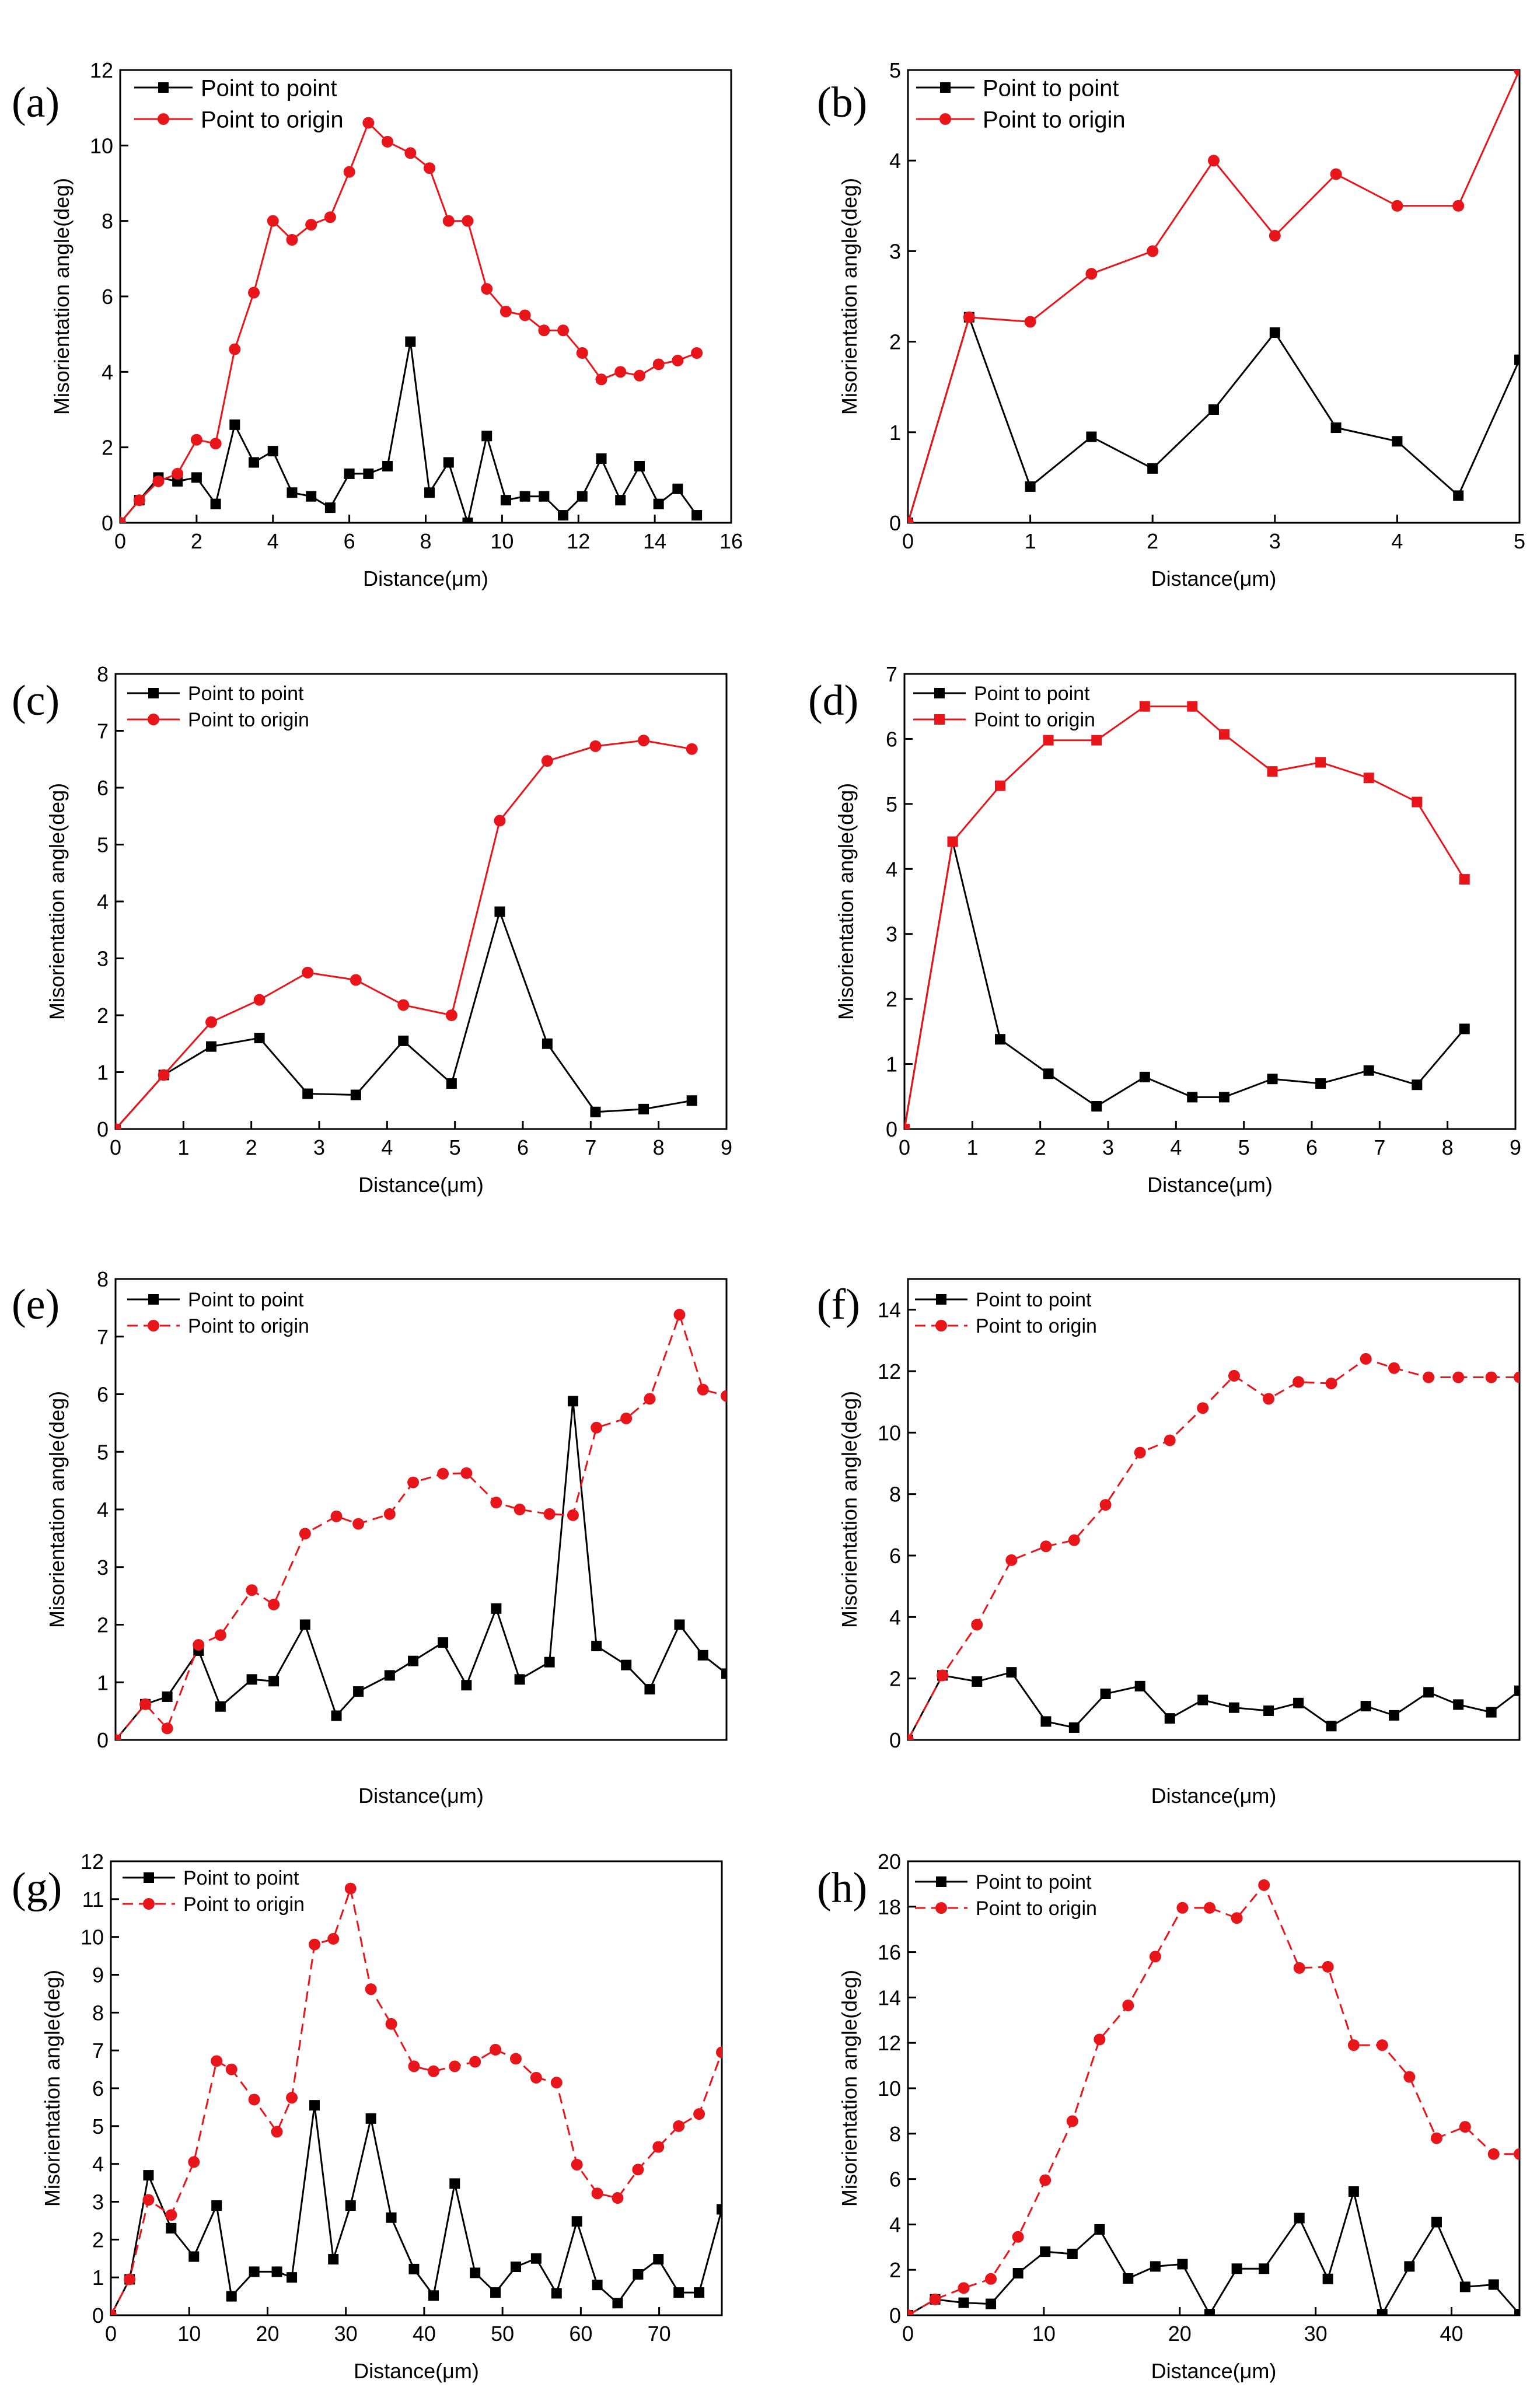 The height and width of the screenshot is (2408, 1537). Describe the element at coordinates (103, 1452) in the screenshot. I see `y-tick-label: 5` at that location.